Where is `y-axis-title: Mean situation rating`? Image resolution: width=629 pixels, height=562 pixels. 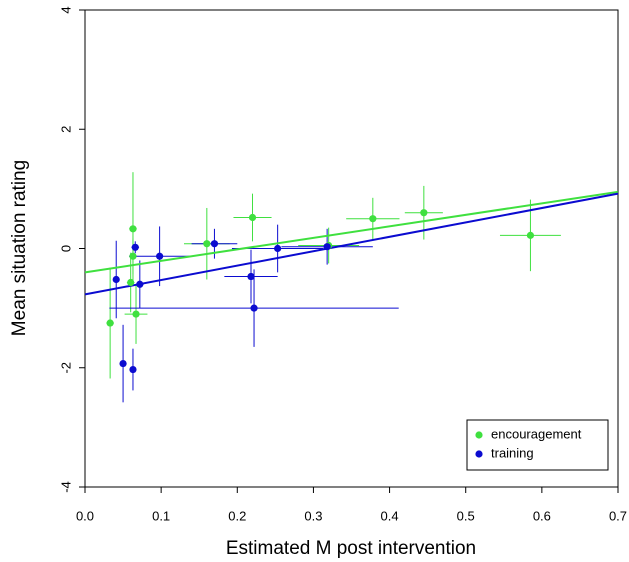
y-axis-title: Mean situation rating is located at coordinates (19, 248).